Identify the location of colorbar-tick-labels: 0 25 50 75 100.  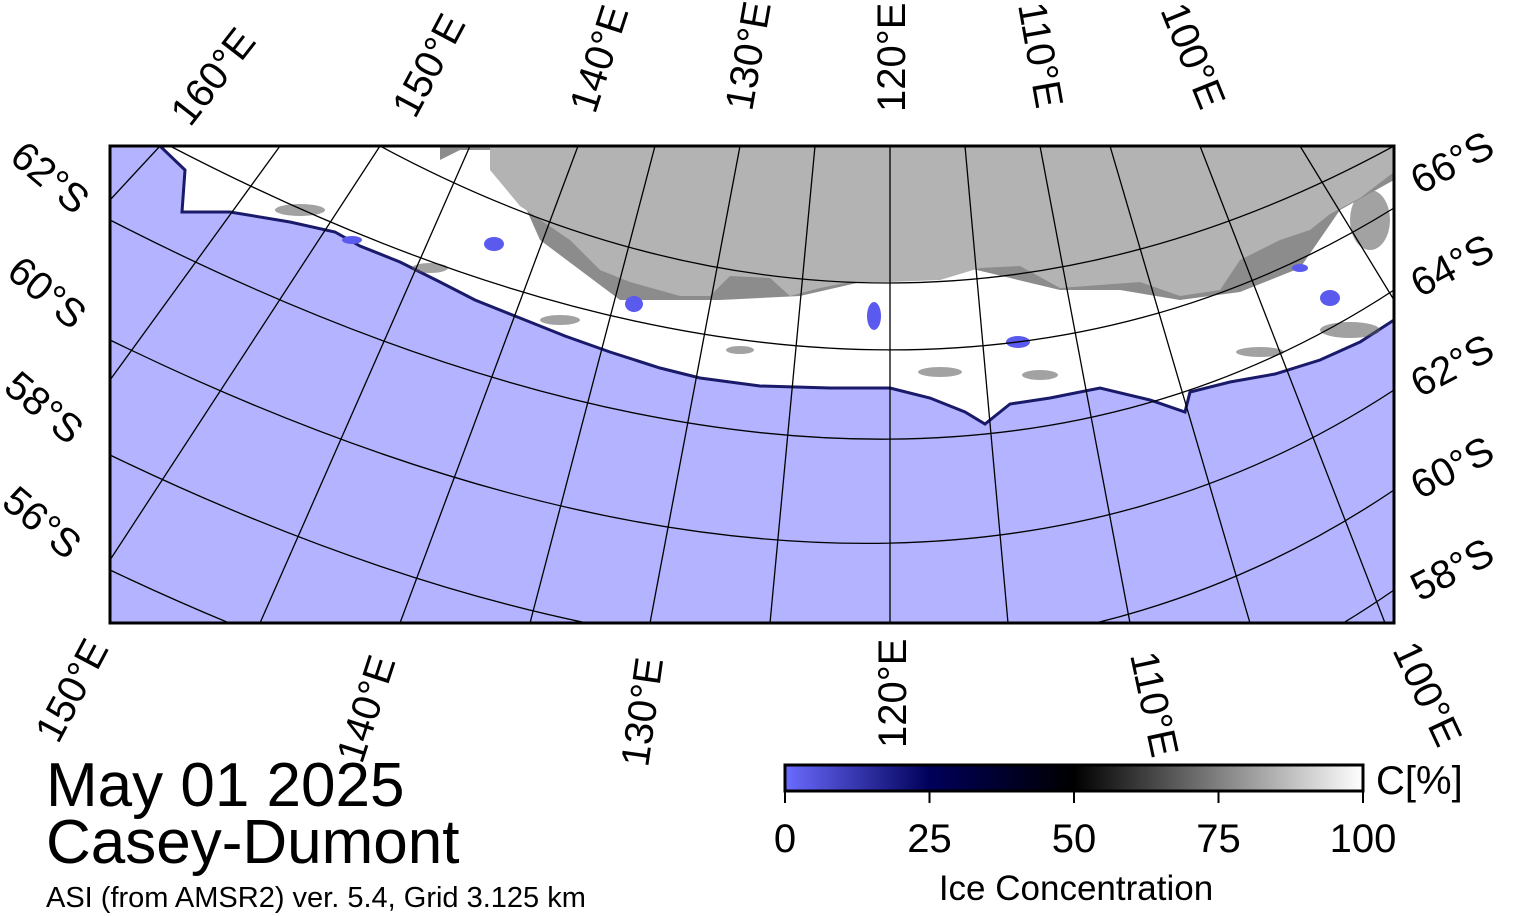
(1085, 839).